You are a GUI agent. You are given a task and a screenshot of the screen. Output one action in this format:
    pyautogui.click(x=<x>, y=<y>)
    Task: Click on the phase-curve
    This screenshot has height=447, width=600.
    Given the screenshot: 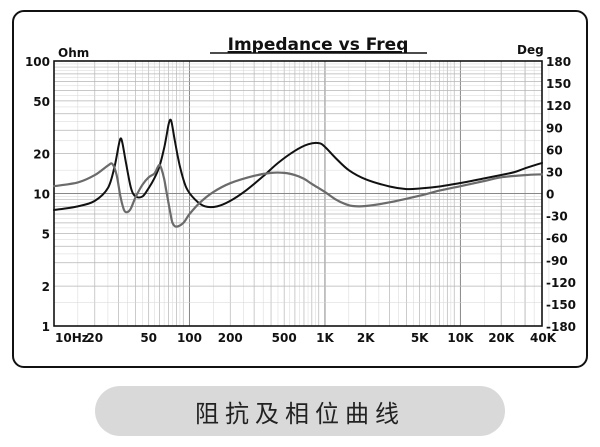 What is the action you would take?
    pyautogui.click(x=298, y=195)
    